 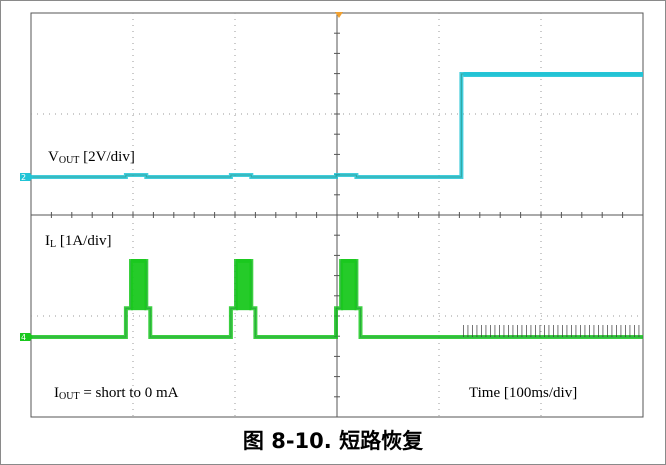 I want to click on il-annotation: IL [1A/div], so click(x=78, y=241).